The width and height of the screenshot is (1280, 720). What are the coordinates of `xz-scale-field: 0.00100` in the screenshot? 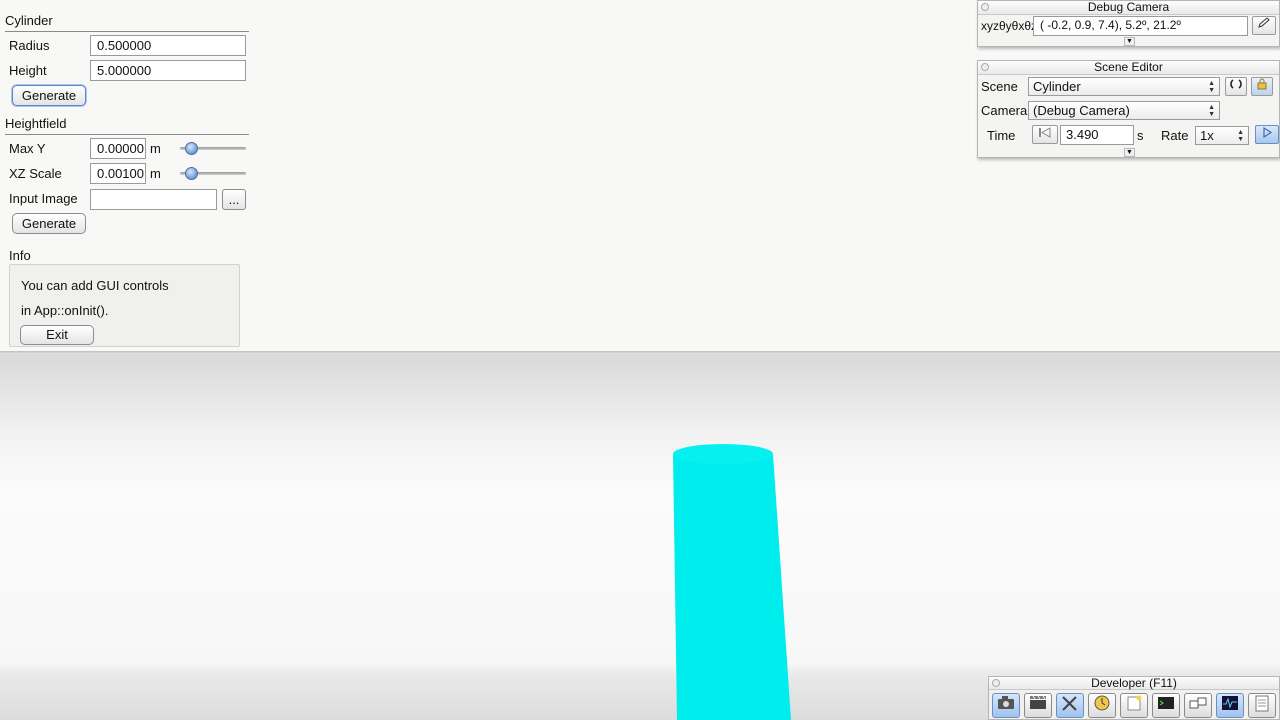 It's located at (118, 173).